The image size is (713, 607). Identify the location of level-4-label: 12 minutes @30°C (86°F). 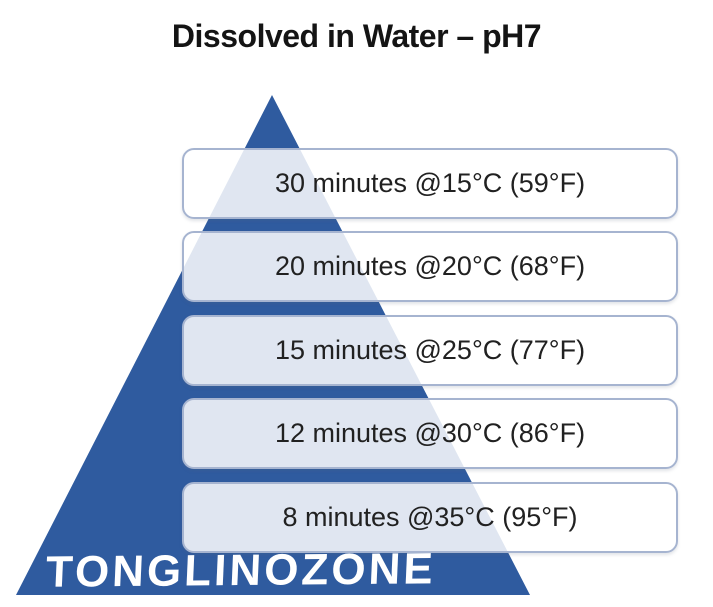
(430, 433).